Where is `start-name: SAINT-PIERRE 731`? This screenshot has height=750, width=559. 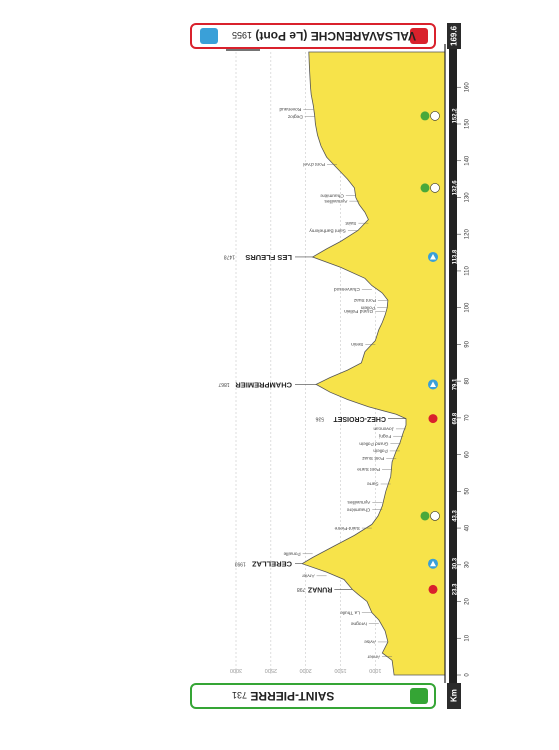 start-name: SAINT-PIERRE 731 is located at coordinates (283, 696).